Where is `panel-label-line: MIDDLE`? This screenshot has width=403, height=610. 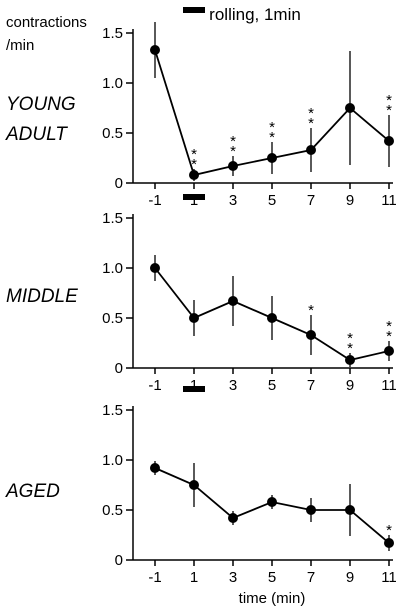 panel-label-line: MIDDLE is located at coordinates (42, 296).